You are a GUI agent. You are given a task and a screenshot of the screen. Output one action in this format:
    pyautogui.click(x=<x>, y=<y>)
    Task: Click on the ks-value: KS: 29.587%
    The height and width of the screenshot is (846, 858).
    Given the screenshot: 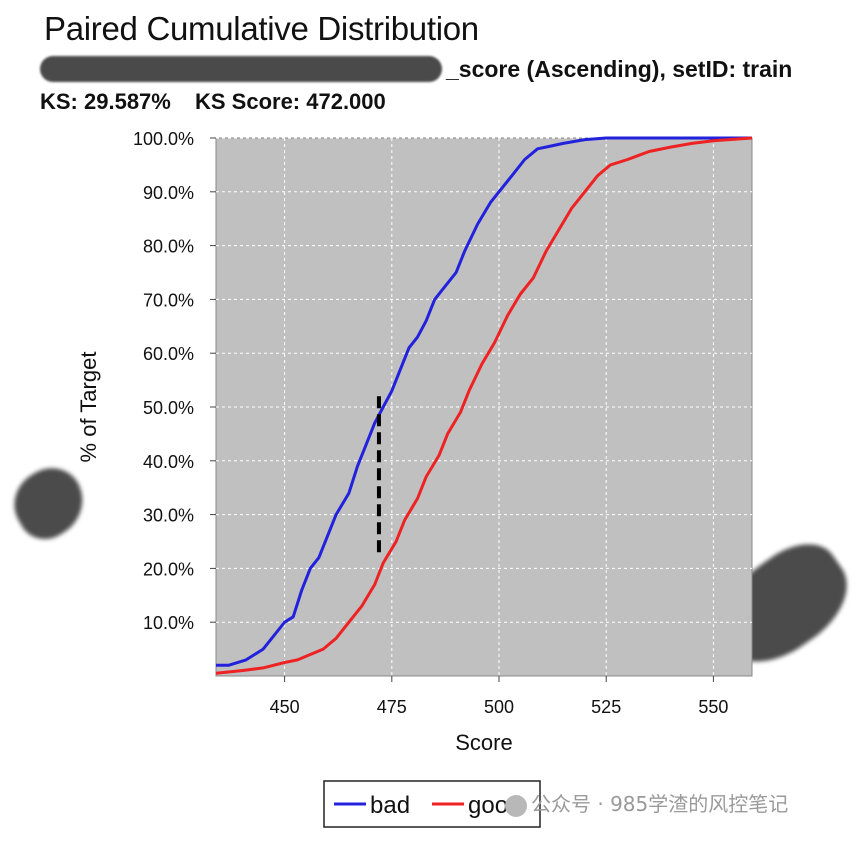 What is the action you would take?
    pyautogui.click(x=105, y=101)
    